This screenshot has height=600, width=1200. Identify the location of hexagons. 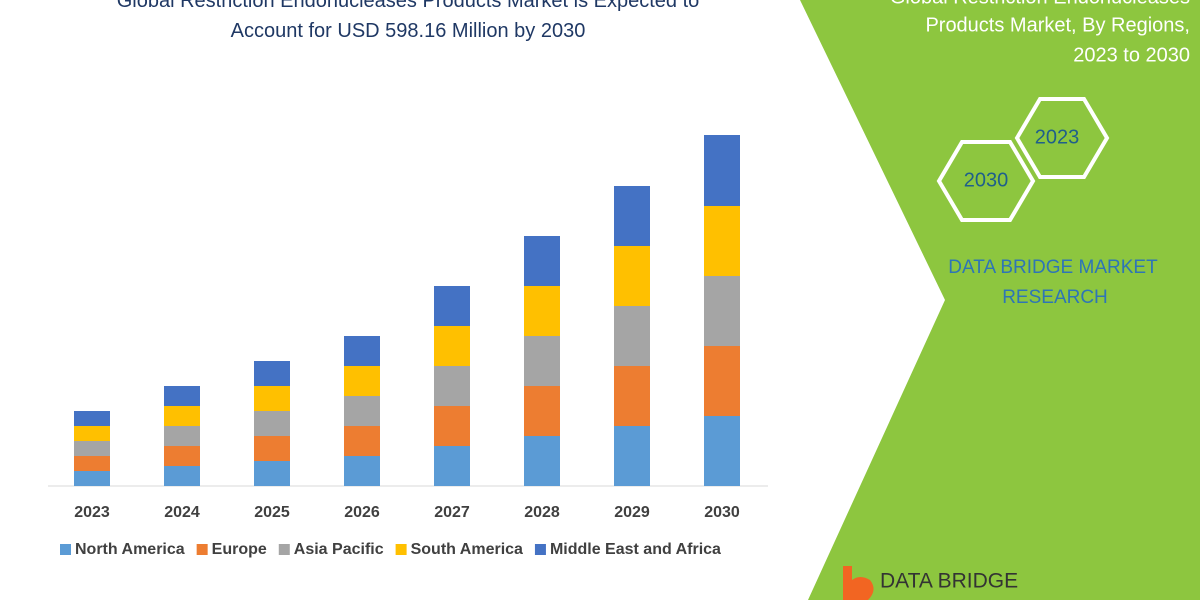
(1023, 159).